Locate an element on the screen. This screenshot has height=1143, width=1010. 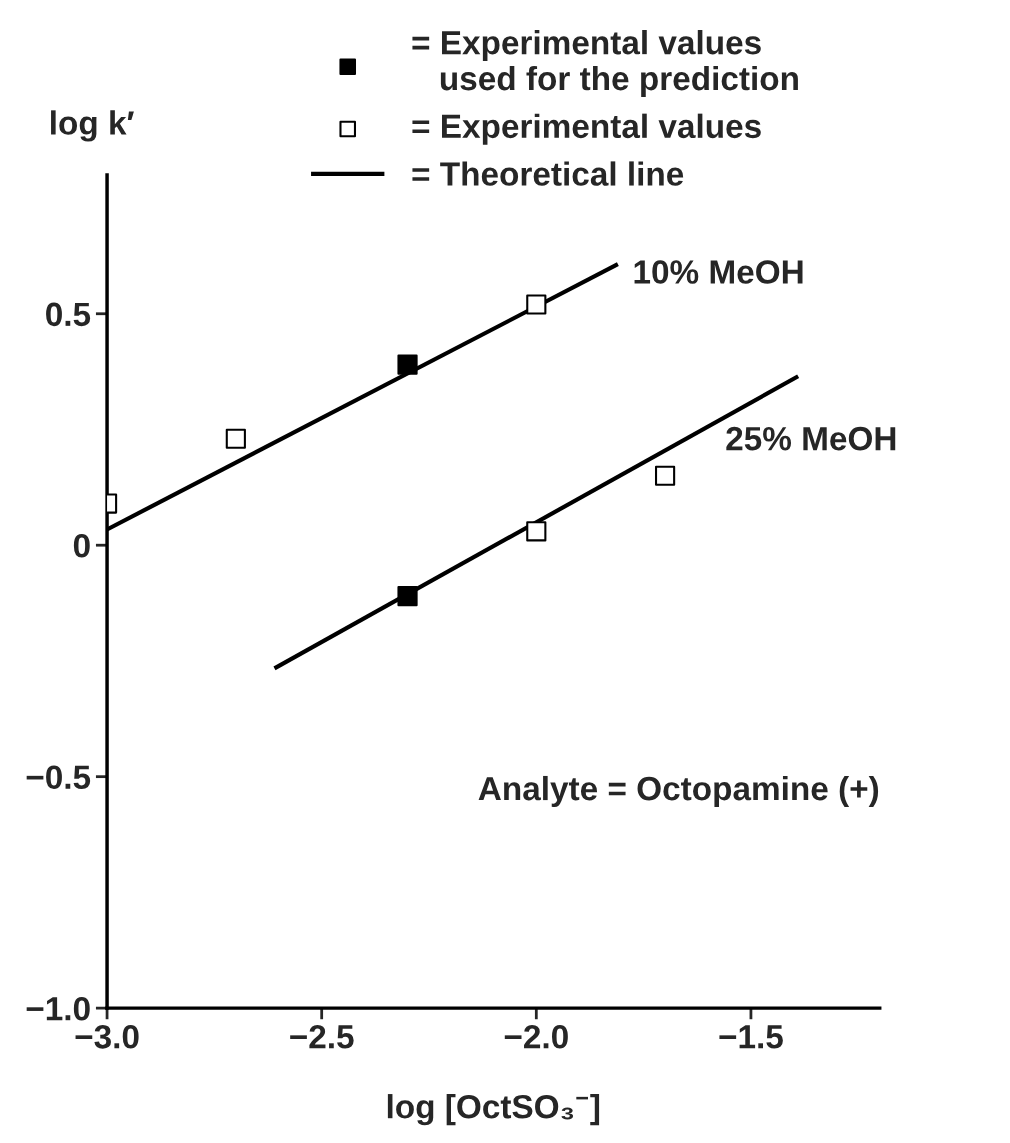
annotation: 10% MeOH is located at coordinates (718, 272).